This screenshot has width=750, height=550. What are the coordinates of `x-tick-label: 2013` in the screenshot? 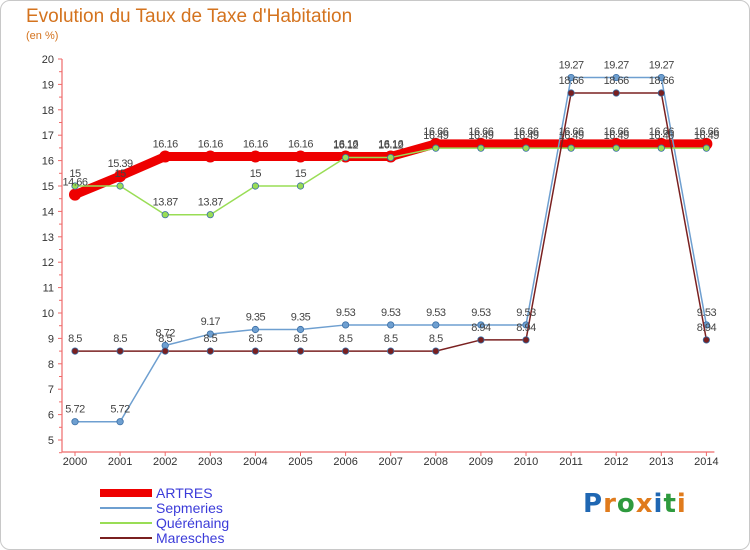 It's located at (661, 462).